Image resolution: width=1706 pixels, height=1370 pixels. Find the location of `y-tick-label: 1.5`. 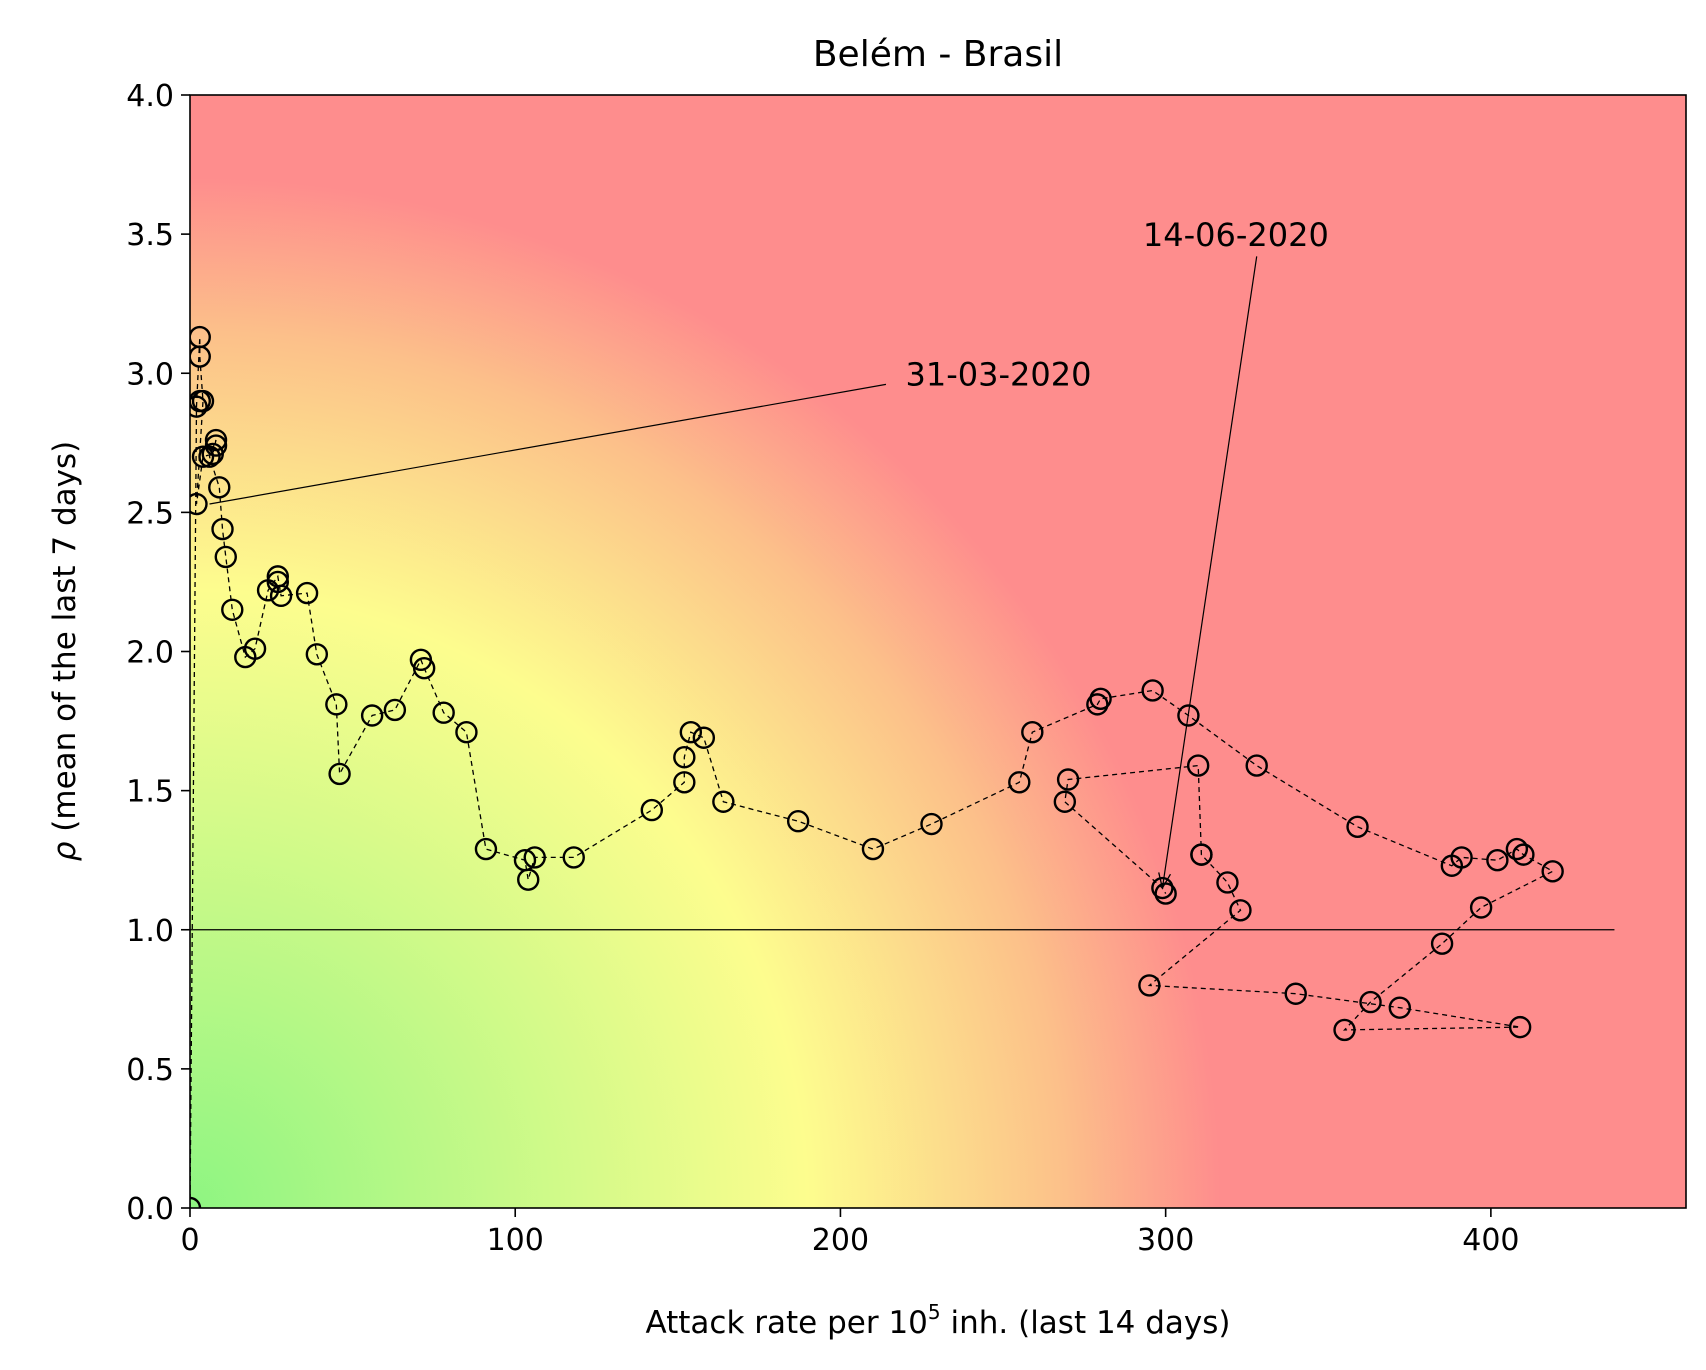

y-tick-label: 1.5 is located at coordinates (150, 792).